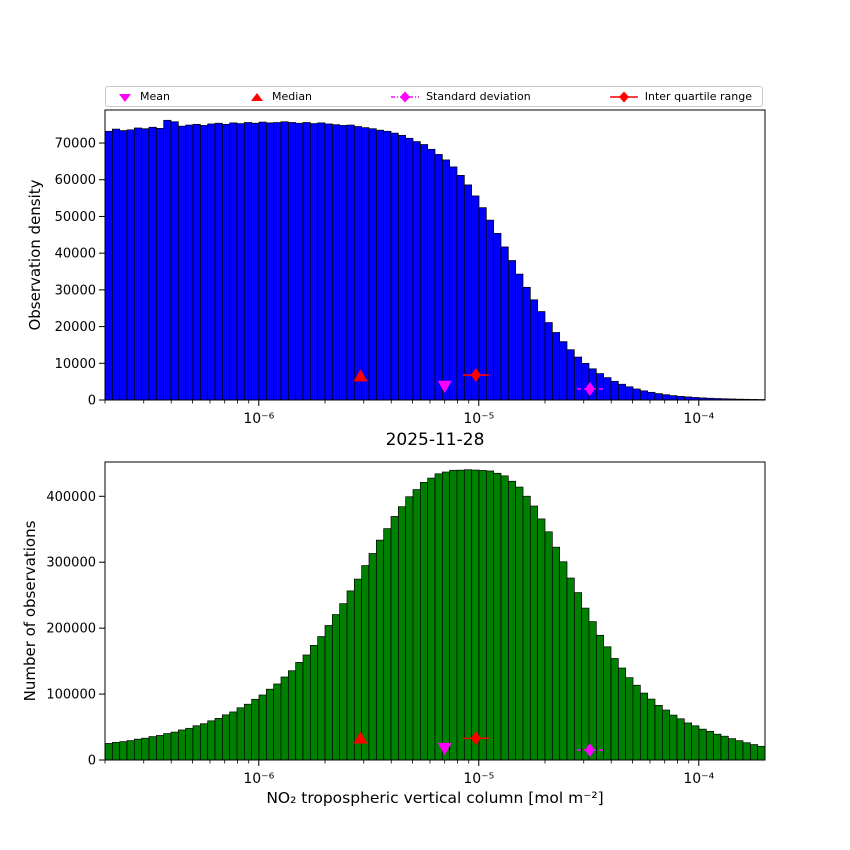 This screenshot has width=850, height=850. Describe the element at coordinates (258, 419) in the screenshot. I see `x-tick-label: 10⁻⁶` at that location.